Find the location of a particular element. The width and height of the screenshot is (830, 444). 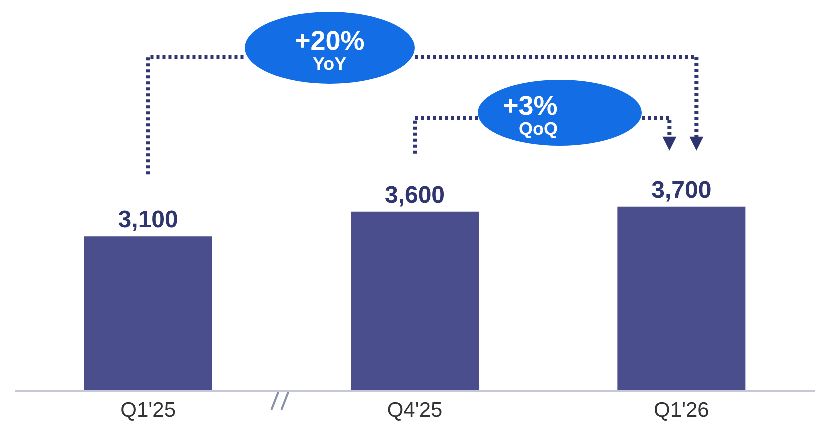

data-label: 3,700 is located at coordinates (682, 190).